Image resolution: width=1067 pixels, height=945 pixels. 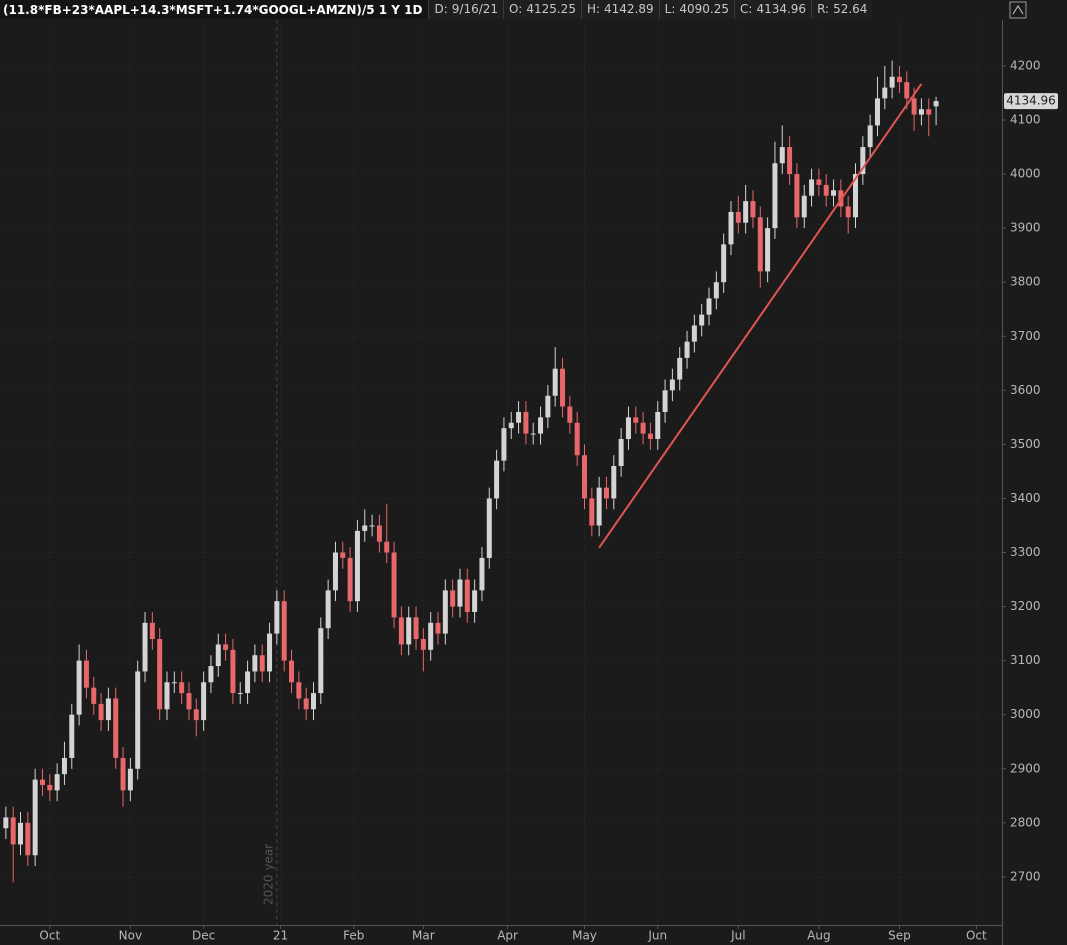 What do you see at coordinates (1025, 498) in the screenshot?
I see `y-tick-label: 3400` at bounding box center [1025, 498].